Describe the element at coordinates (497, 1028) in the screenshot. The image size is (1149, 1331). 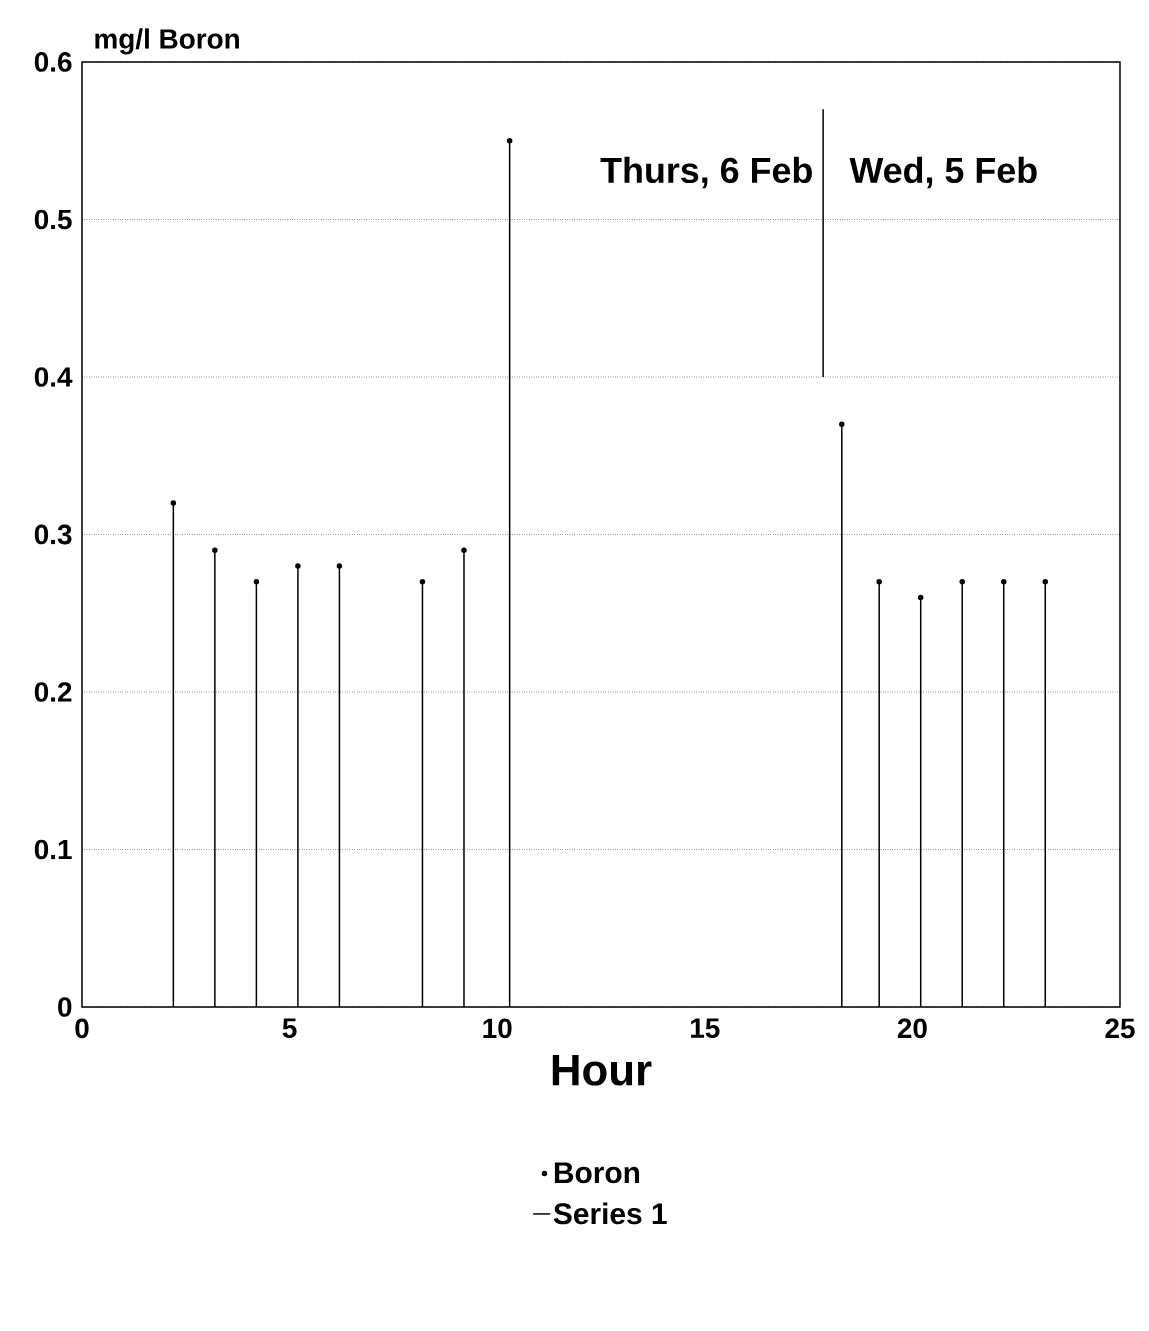
I see `x-tick-label: 10` at that location.